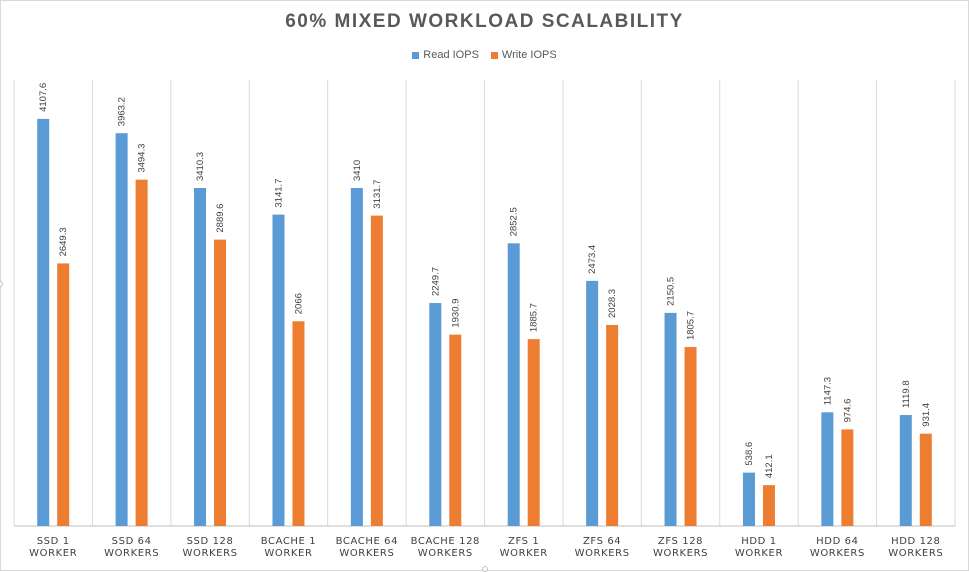 The height and width of the screenshot is (572, 969). Describe the element at coordinates (691, 325) in the screenshot. I see `data-label-write-iops: 1805.7` at that location.